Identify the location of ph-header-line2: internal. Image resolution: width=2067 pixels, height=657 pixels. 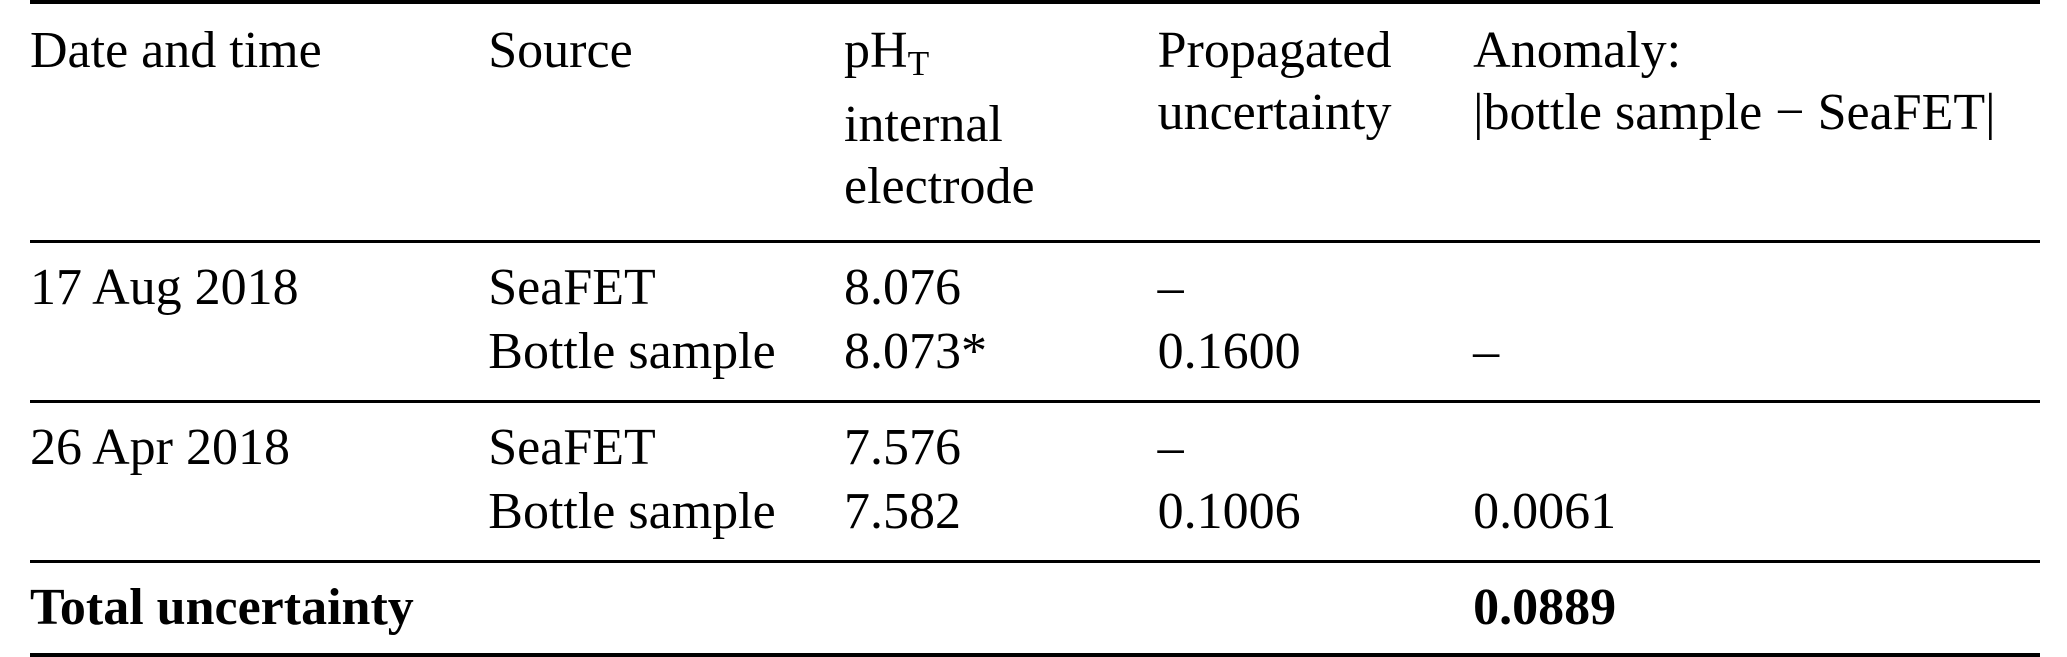
(923, 124).